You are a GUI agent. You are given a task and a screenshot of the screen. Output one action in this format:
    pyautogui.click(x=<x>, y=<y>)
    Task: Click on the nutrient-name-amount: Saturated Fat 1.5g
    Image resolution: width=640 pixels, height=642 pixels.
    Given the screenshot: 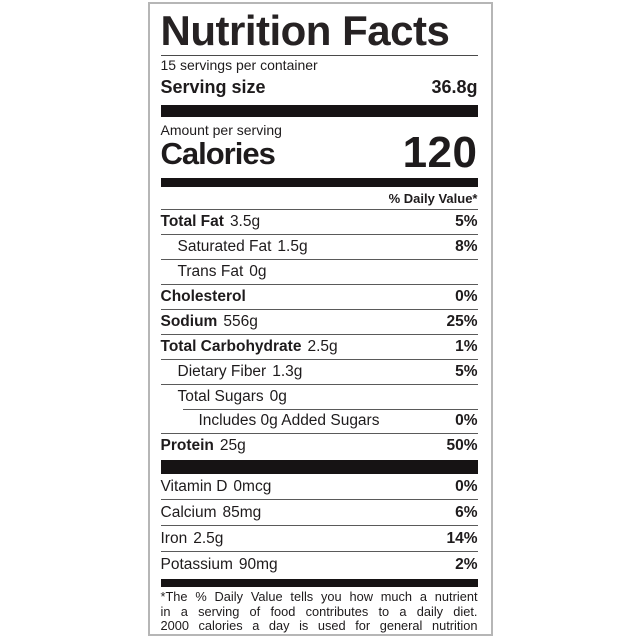 What is the action you would take?
    pyautogui.click(x=243, y=247)
    